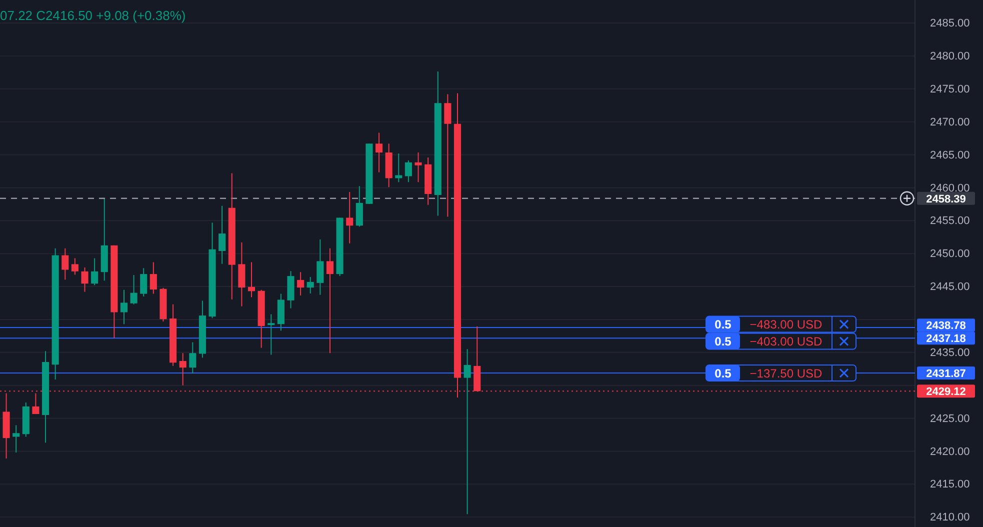 The width and height of the screenshot is (983, 527). What do you see at coordinates (950, 122) in the screenshot?
I see `y-tick-label: 2470.00` at bounding box center [950, 122].